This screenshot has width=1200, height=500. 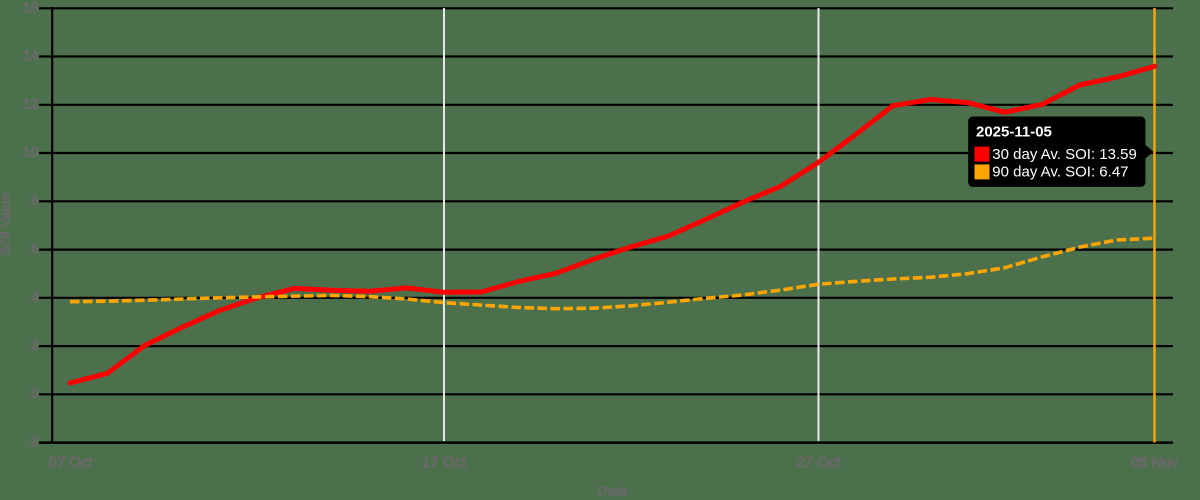 What do you see at coordinates (31, 55) in the screenshot?
I see `svg-text: 14` at bounding box center [31, 55].